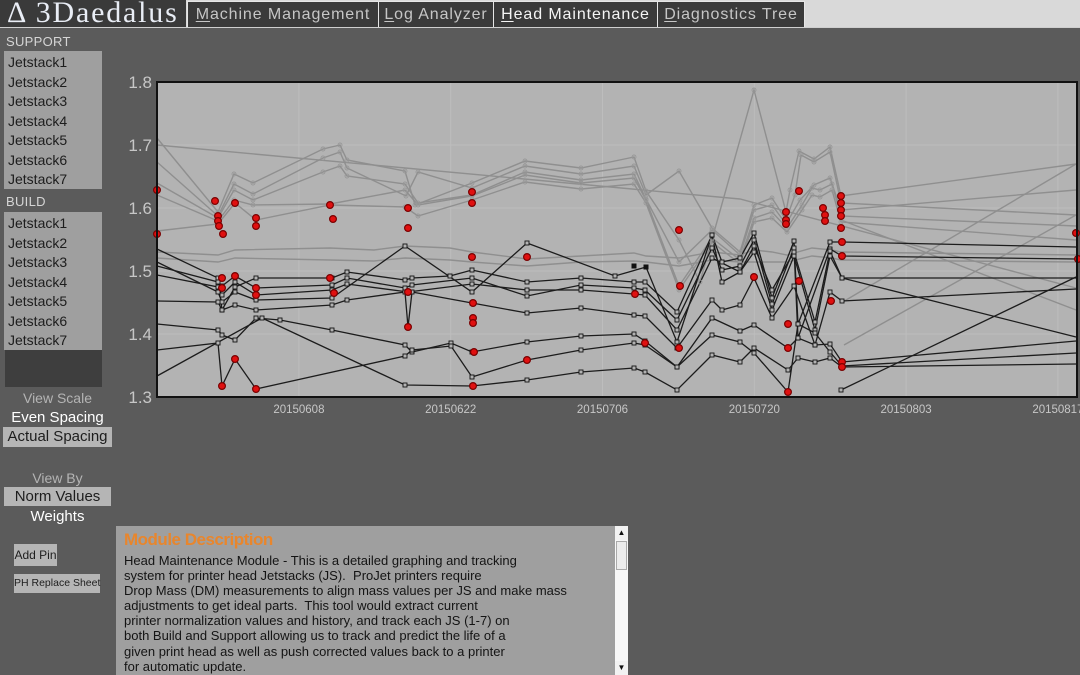 The height and width of the screenshot is (675, 1080). Describe the element at coordinates (602, 410) in the screenshot. I see `svg-text: 20150706` at that location.